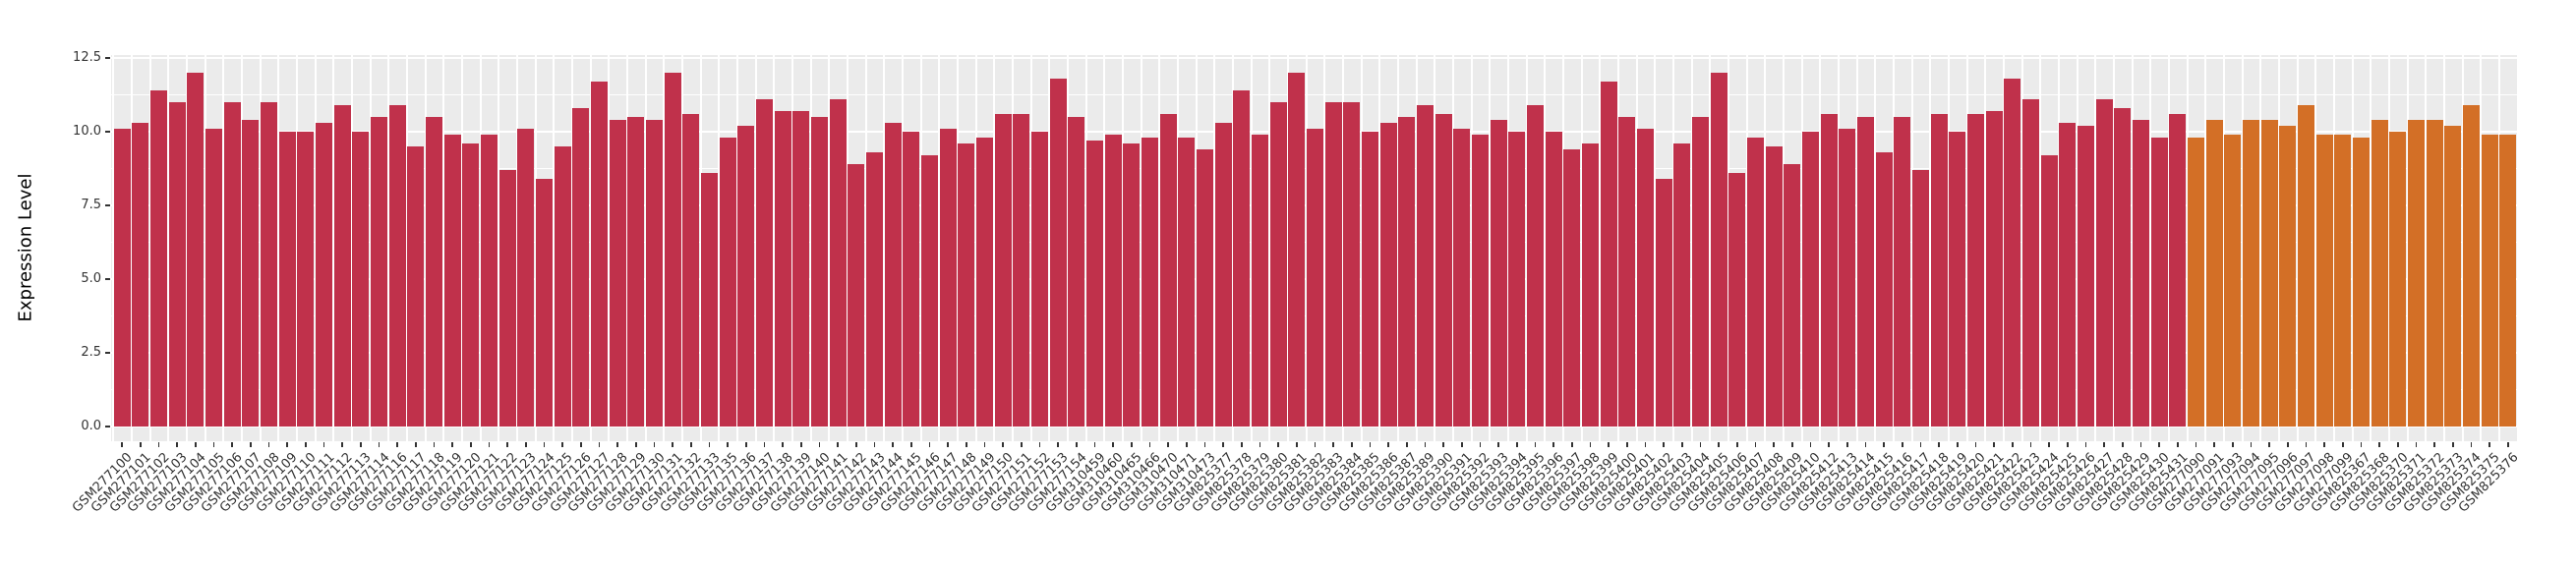  What do you see at coordinates (87, 131) in the screenshot?
I see `y-tick-label: 10.0` at bounding box center [87, 131].